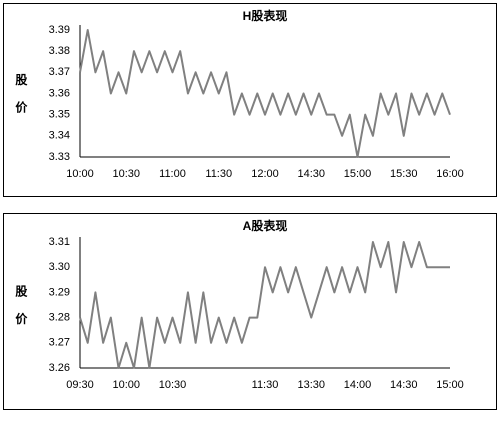  What do you see at coordinates (265, 174) in the screenshot?
I see `x-tick-label: 12:00` at bounding box center [265, 174].